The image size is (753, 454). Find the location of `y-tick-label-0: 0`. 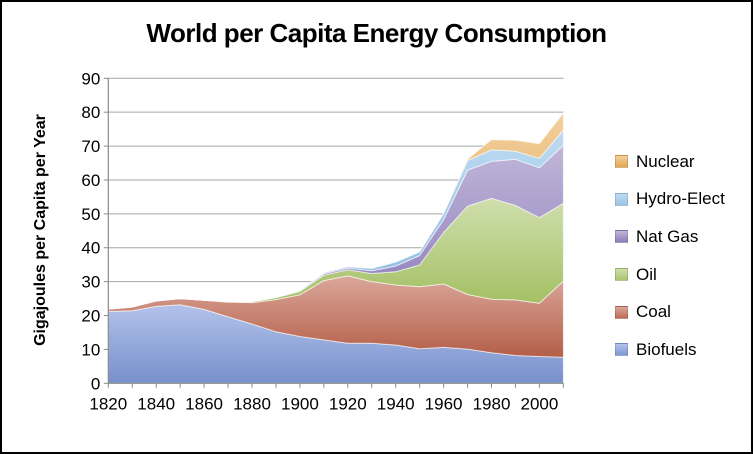

y-tick-label-0: 0 is located at coordinates (95, 383).